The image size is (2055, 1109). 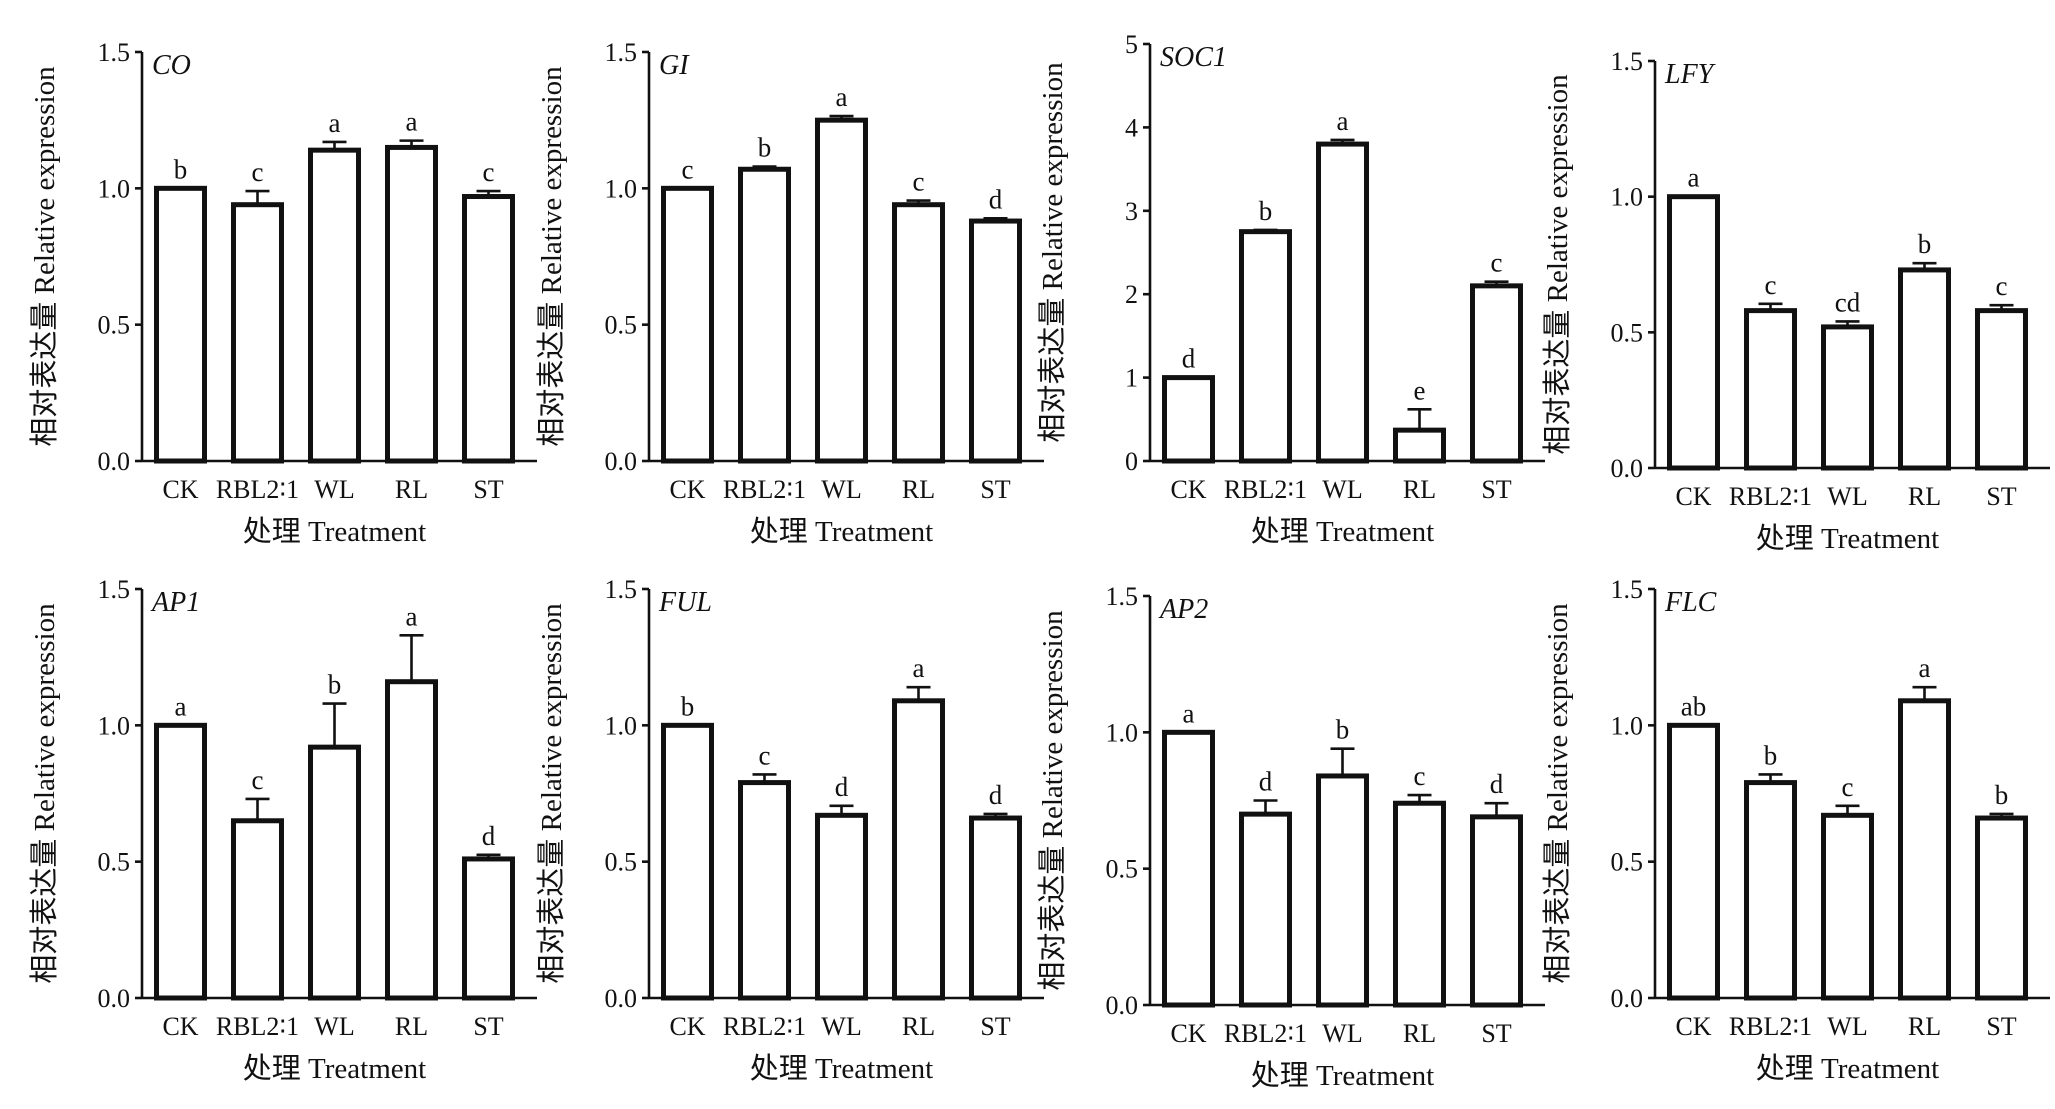 I want to click on panel-title: AP1, so click(x=175, y=602).